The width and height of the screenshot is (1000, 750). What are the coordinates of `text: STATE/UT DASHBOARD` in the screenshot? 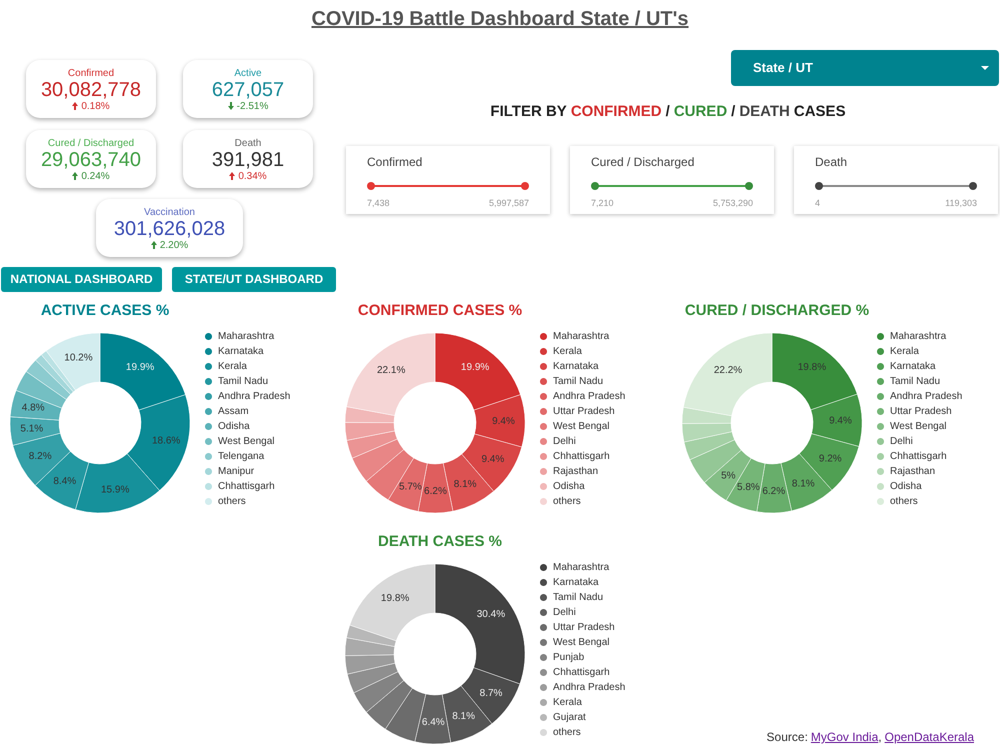 It's located at (254, 279).